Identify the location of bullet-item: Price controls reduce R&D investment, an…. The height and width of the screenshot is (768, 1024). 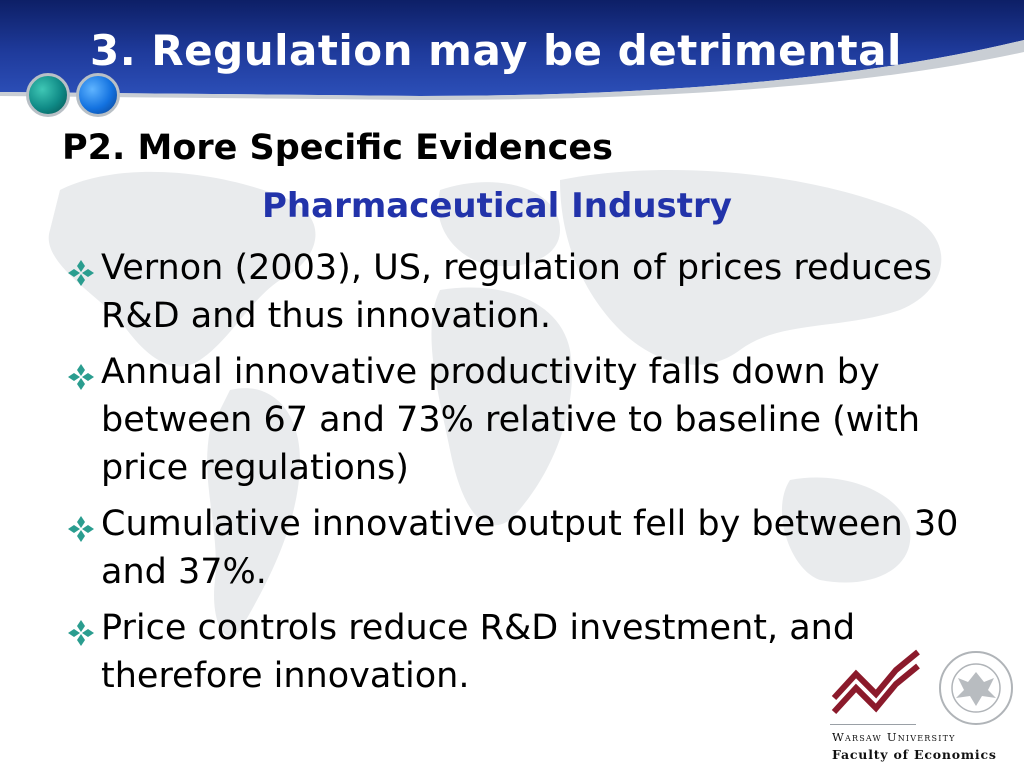
(539, 652).